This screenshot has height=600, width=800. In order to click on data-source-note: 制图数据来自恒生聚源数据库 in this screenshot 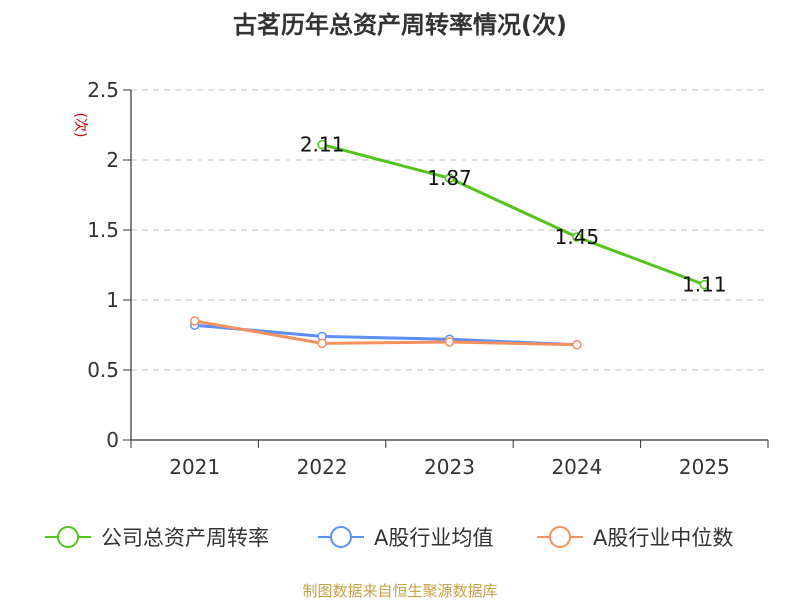, I will do `click(399, 591)`.